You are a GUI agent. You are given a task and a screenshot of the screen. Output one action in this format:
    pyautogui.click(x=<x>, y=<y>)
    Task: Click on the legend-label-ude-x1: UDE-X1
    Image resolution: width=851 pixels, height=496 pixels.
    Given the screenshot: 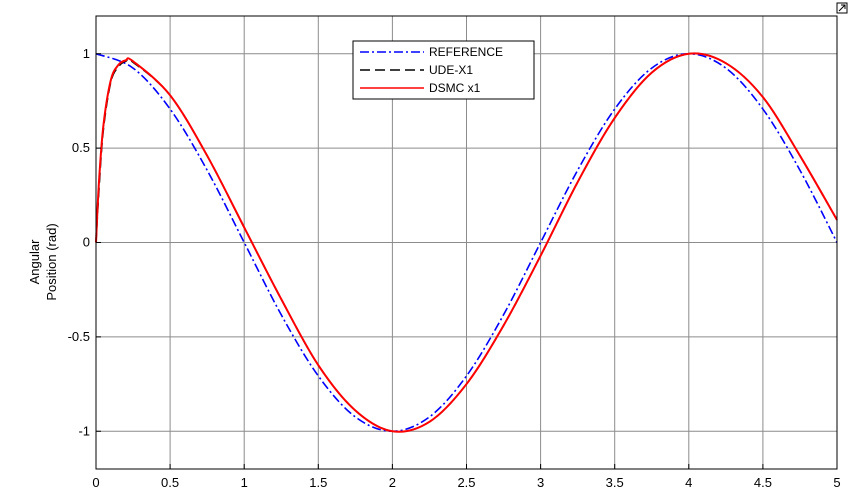 What is the action you would take?
    pyautogui.click(x=451, y=70)
    